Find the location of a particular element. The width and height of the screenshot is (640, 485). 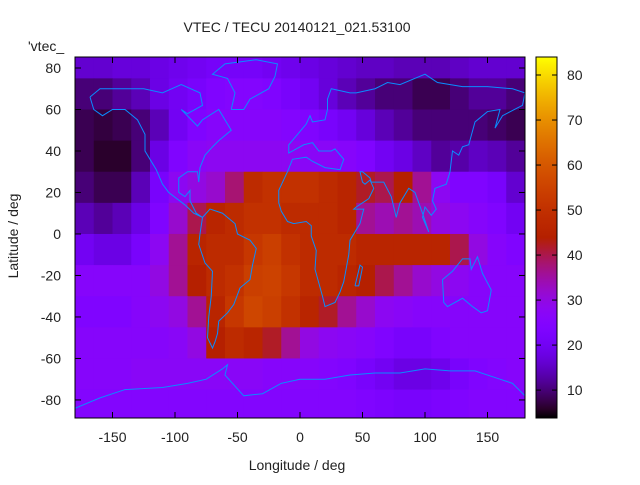

y-tick-label: 0 is located at coordinates (57, 234).